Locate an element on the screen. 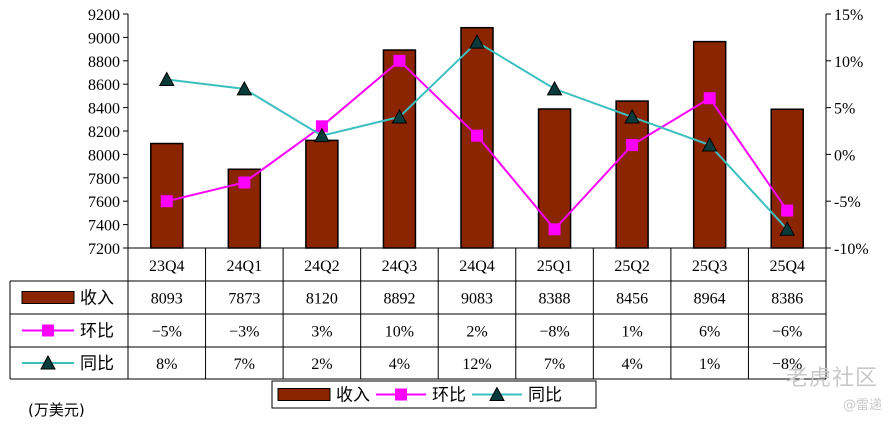 Image resolution: width=894 pixels, height=424 pixels. y2-tick-label: -5% is located at coordinates (847, 202).